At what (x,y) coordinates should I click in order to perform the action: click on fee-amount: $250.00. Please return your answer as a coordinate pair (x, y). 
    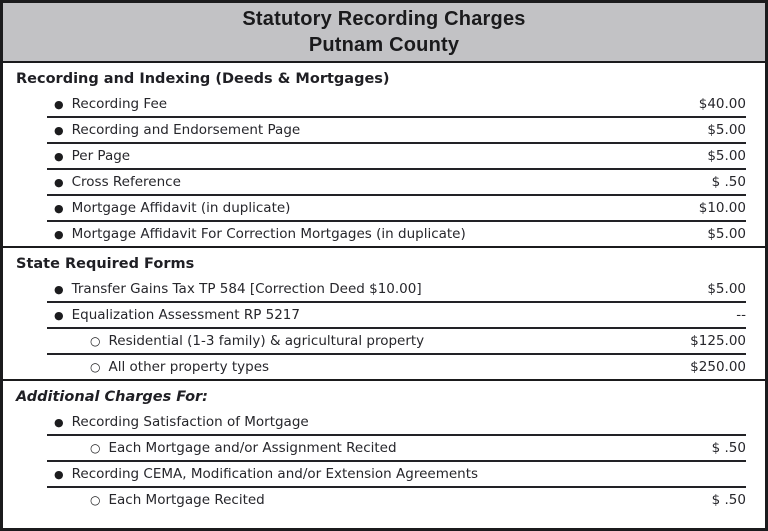
    Looking at the image, I should click on (718, 367).